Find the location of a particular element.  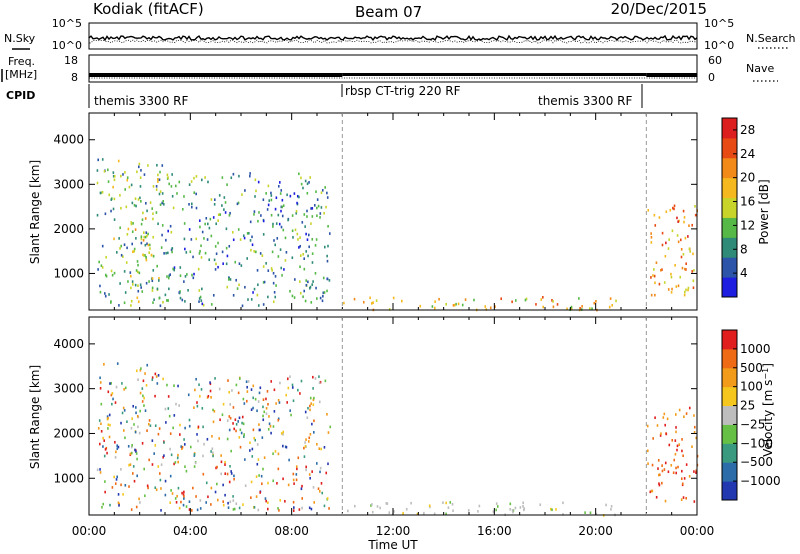

colorbar-tick-label: 12 is located at coordinates (747, 225).